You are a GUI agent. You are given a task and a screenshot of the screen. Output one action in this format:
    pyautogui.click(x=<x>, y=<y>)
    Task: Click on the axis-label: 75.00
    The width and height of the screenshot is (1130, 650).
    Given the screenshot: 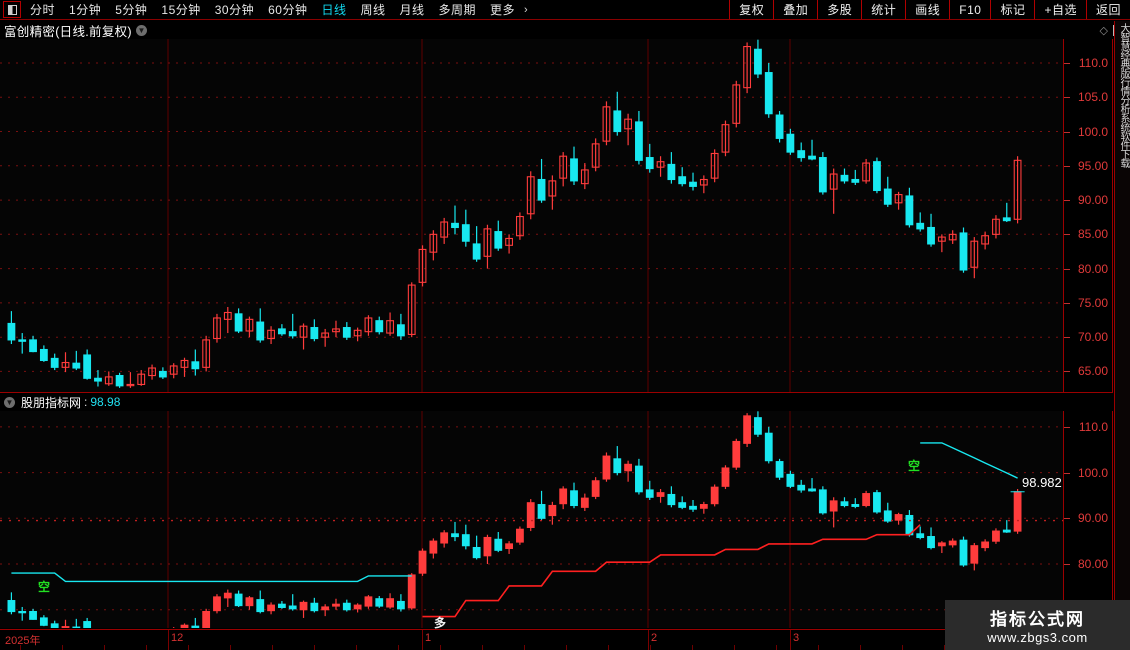 What is the action you would take?
    pyautogui.click(x=1092, y=302)
    